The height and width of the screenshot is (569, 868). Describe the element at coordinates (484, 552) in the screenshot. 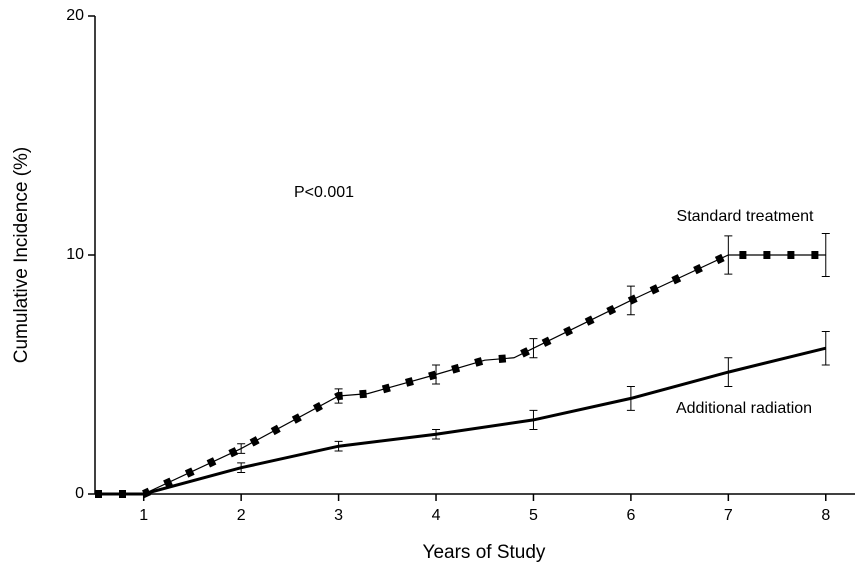

I see `x-axis-label: Years of Study` at that location.